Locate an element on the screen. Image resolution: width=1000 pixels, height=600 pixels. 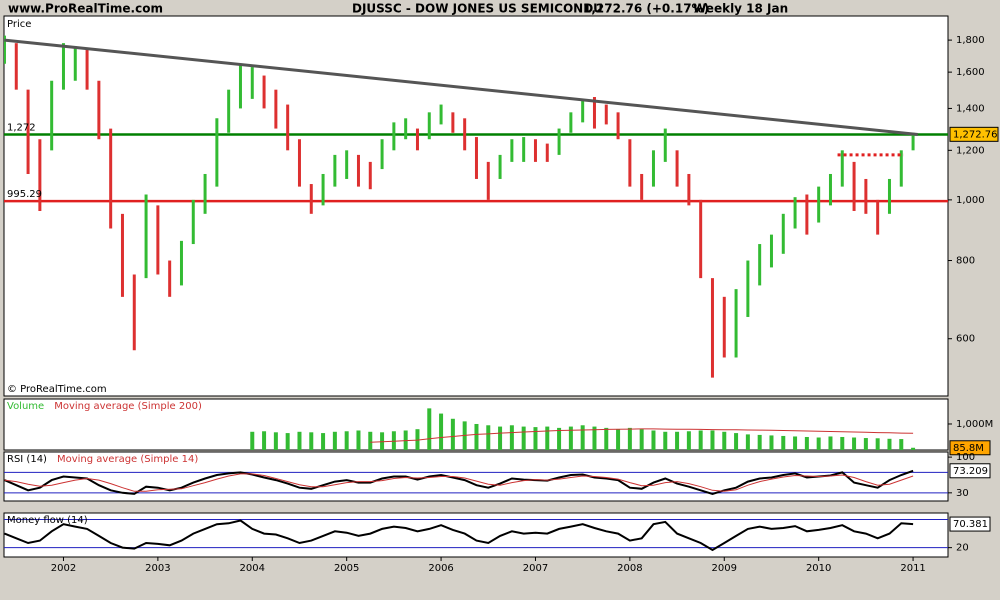
quote: 1,272.76 (+0.17%) is located at coordinates (646, 9).